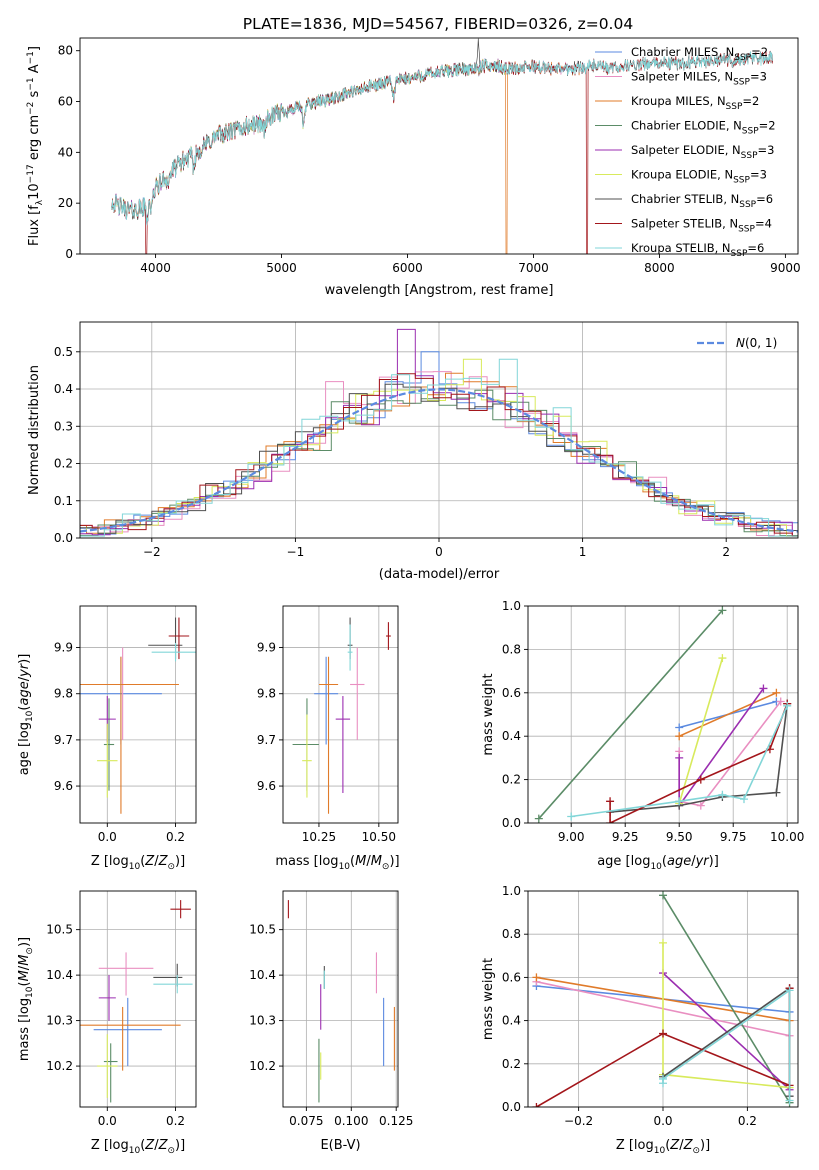 This screenshot has height=1170, width=819. What do you see at coordinates (152, 552) in the screenshot?
I see `x-tick-label: −2` at bounding box center [152, 552].